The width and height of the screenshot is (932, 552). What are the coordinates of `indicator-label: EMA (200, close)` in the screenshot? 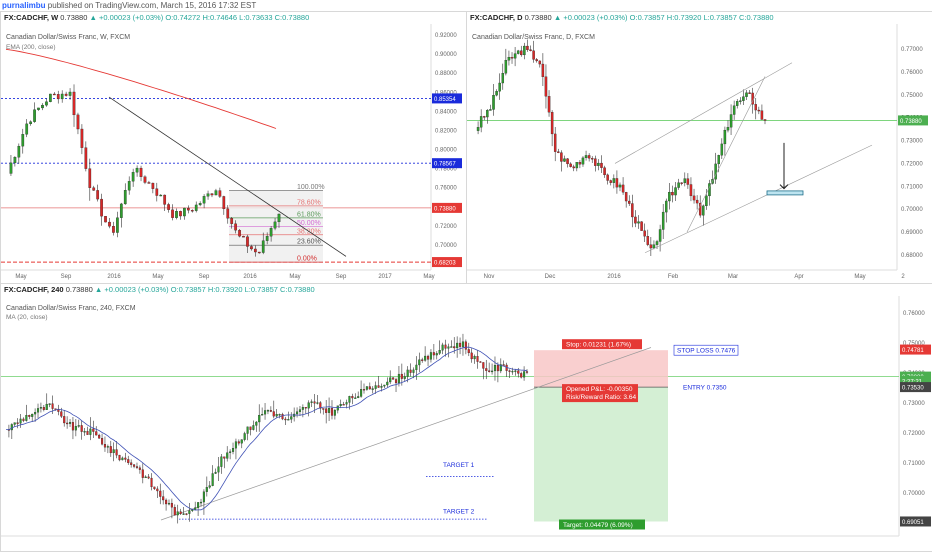 It's located at (31, 47).